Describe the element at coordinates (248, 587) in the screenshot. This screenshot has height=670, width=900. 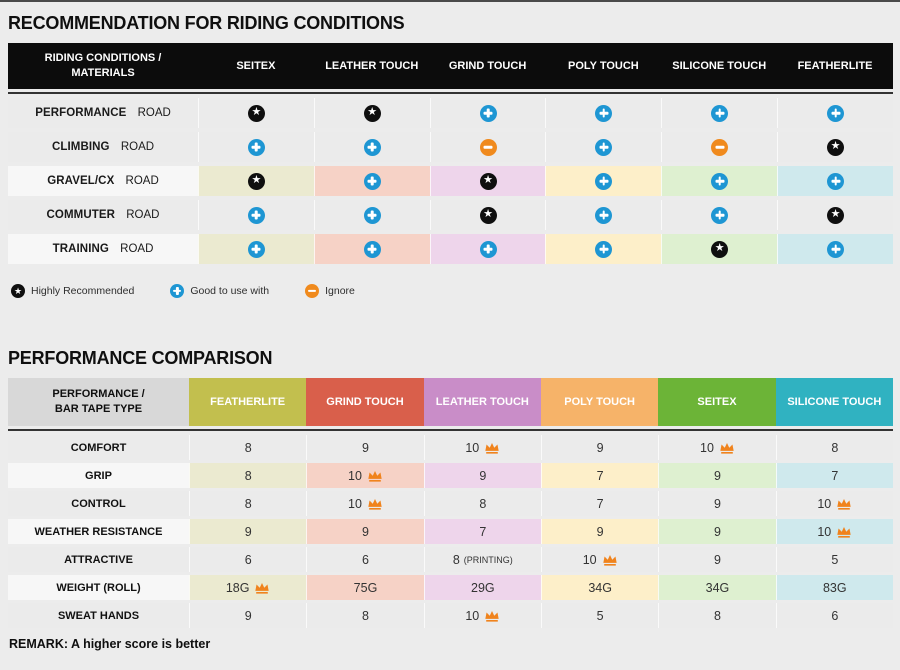
I see `score-cell: 18G` at that location.